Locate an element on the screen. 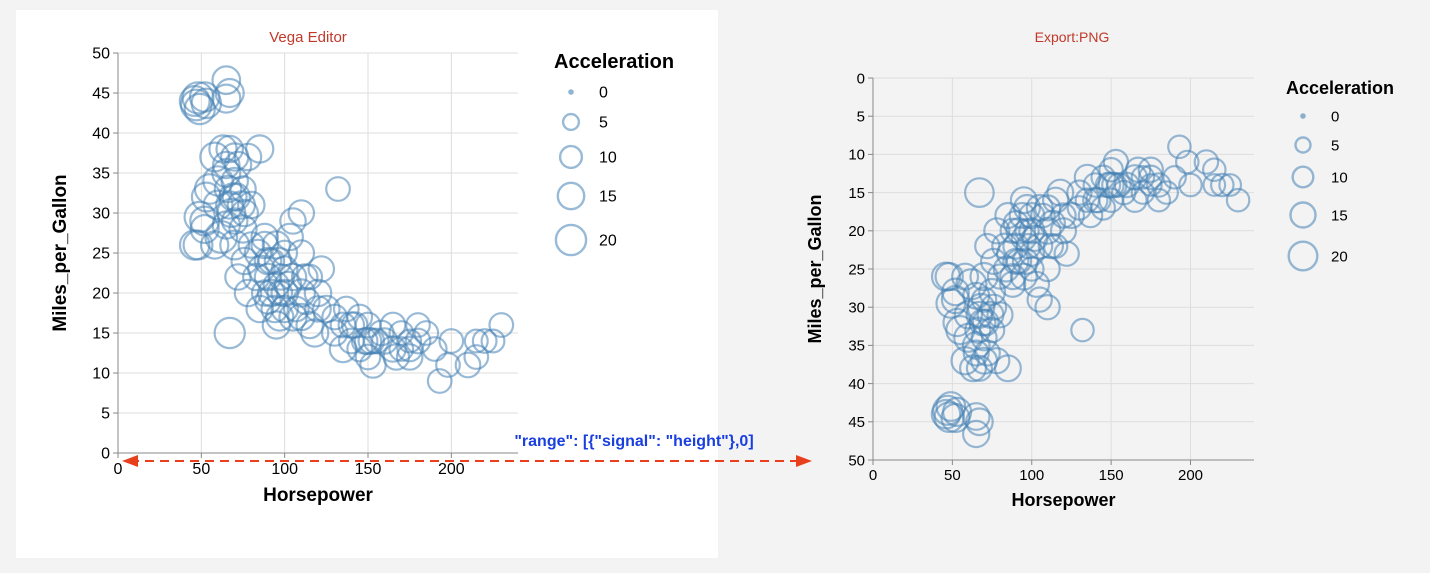 This screenshot has width=1430, height=573. legend-label: 0 is located at coordinates (603, 93).